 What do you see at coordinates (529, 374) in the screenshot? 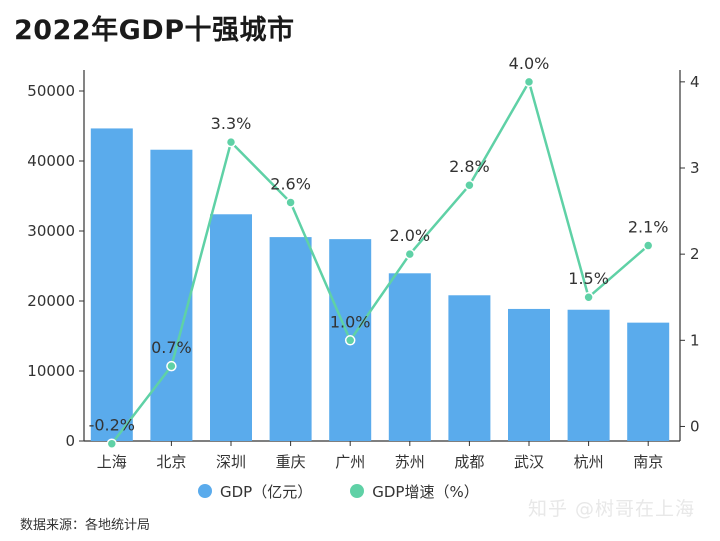
I see `bar-武汉` at bounding box center [529, 374].